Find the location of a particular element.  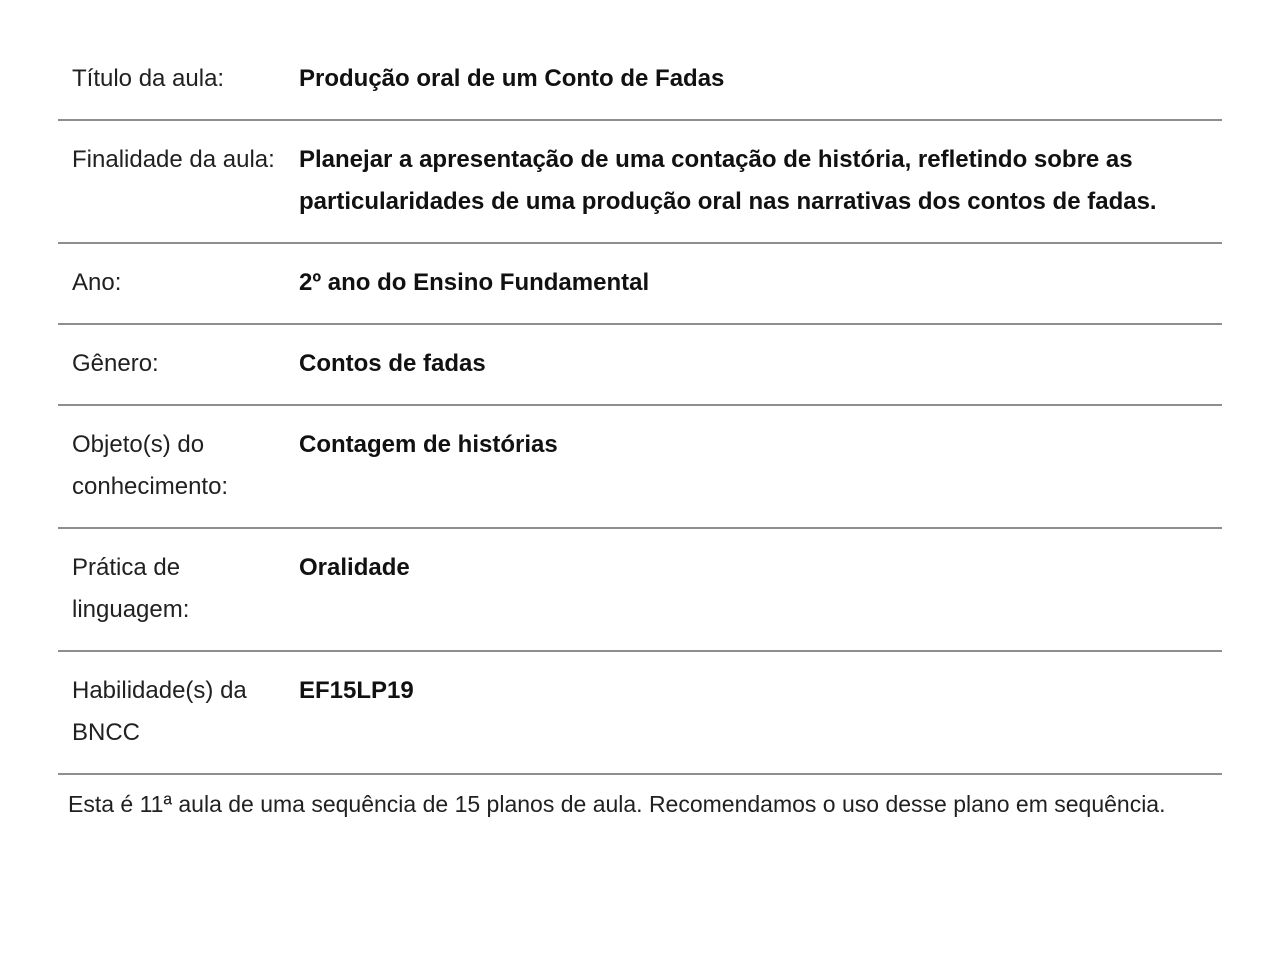

table-row: Habilidade(s) da BNCC EF15LP19 is located at coordinates (640, 713).